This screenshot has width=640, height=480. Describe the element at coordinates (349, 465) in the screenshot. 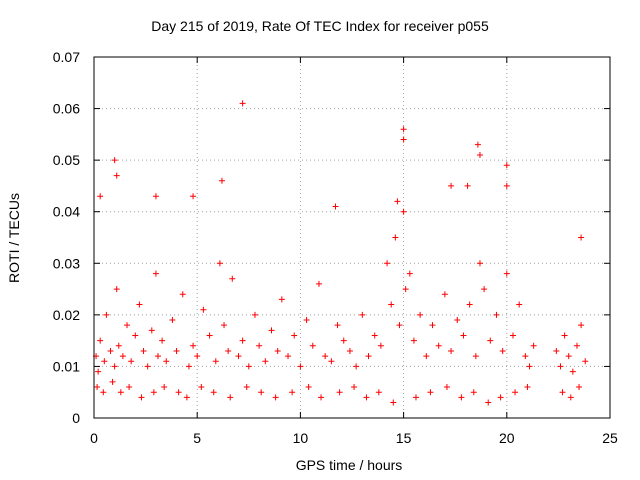

I see `x-axis-label: GPS time / hours` at that location.